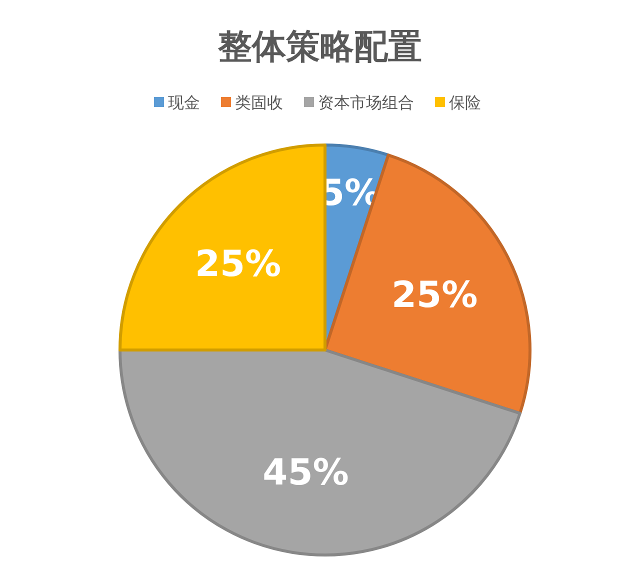 The image size is (640, 572). Describe the element at coordinates (305, 473) in the screenshot. I see `data-label: 45%` at that location.